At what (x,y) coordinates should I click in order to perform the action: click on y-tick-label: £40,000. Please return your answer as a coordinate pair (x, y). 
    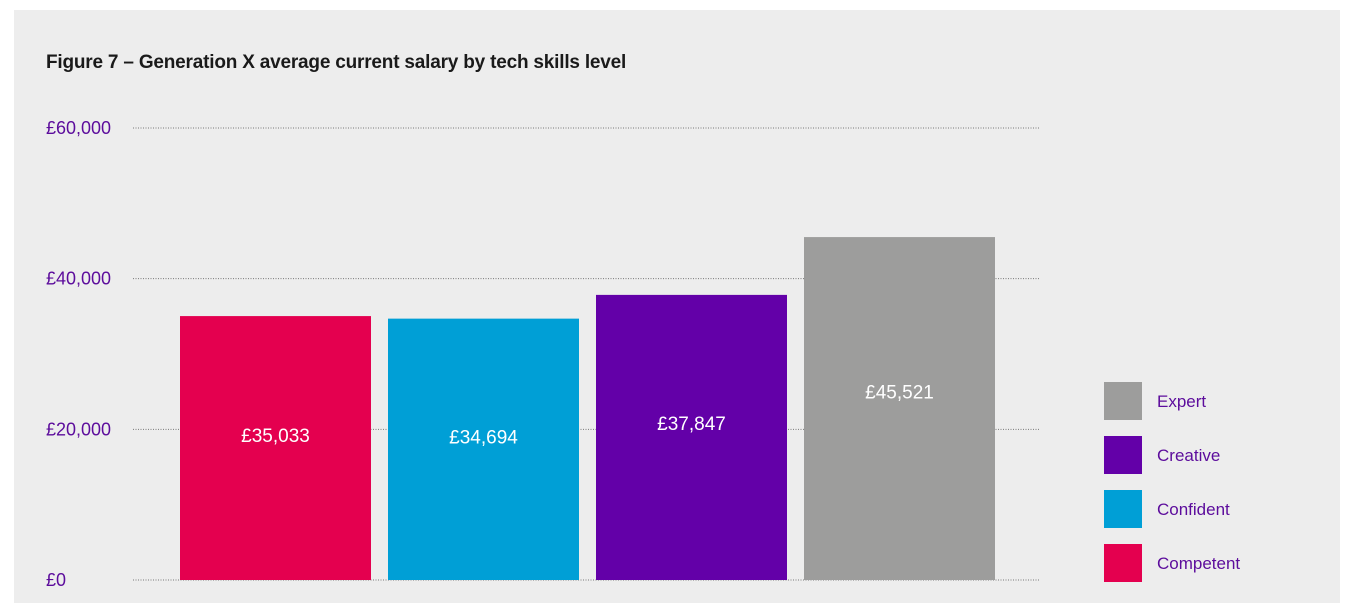
    Looking at the image, I should click on (78, 279).